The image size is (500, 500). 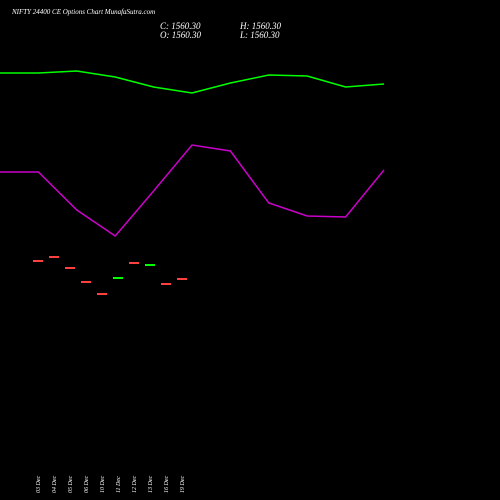 I want to click on x-tick-label: 11 Dec, so click(x=119, y=484).